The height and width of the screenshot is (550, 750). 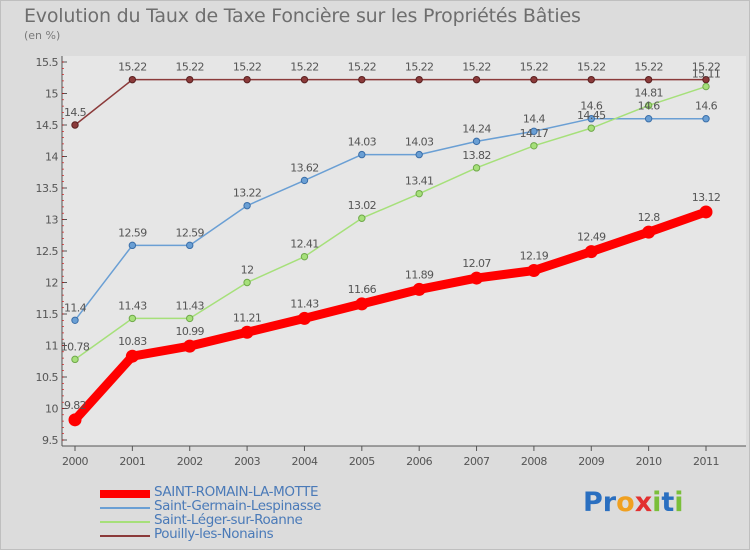 What do you see at coordinates (304, 461) in the screenshot?
I see `x-tick-label: 2004` at bounding box center [304, 461].